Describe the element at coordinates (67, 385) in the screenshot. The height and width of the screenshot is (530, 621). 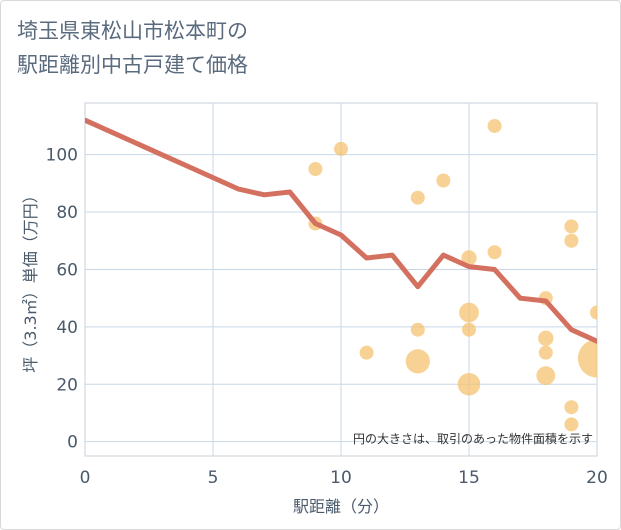
I see `y-tick-label: 20` at that location.